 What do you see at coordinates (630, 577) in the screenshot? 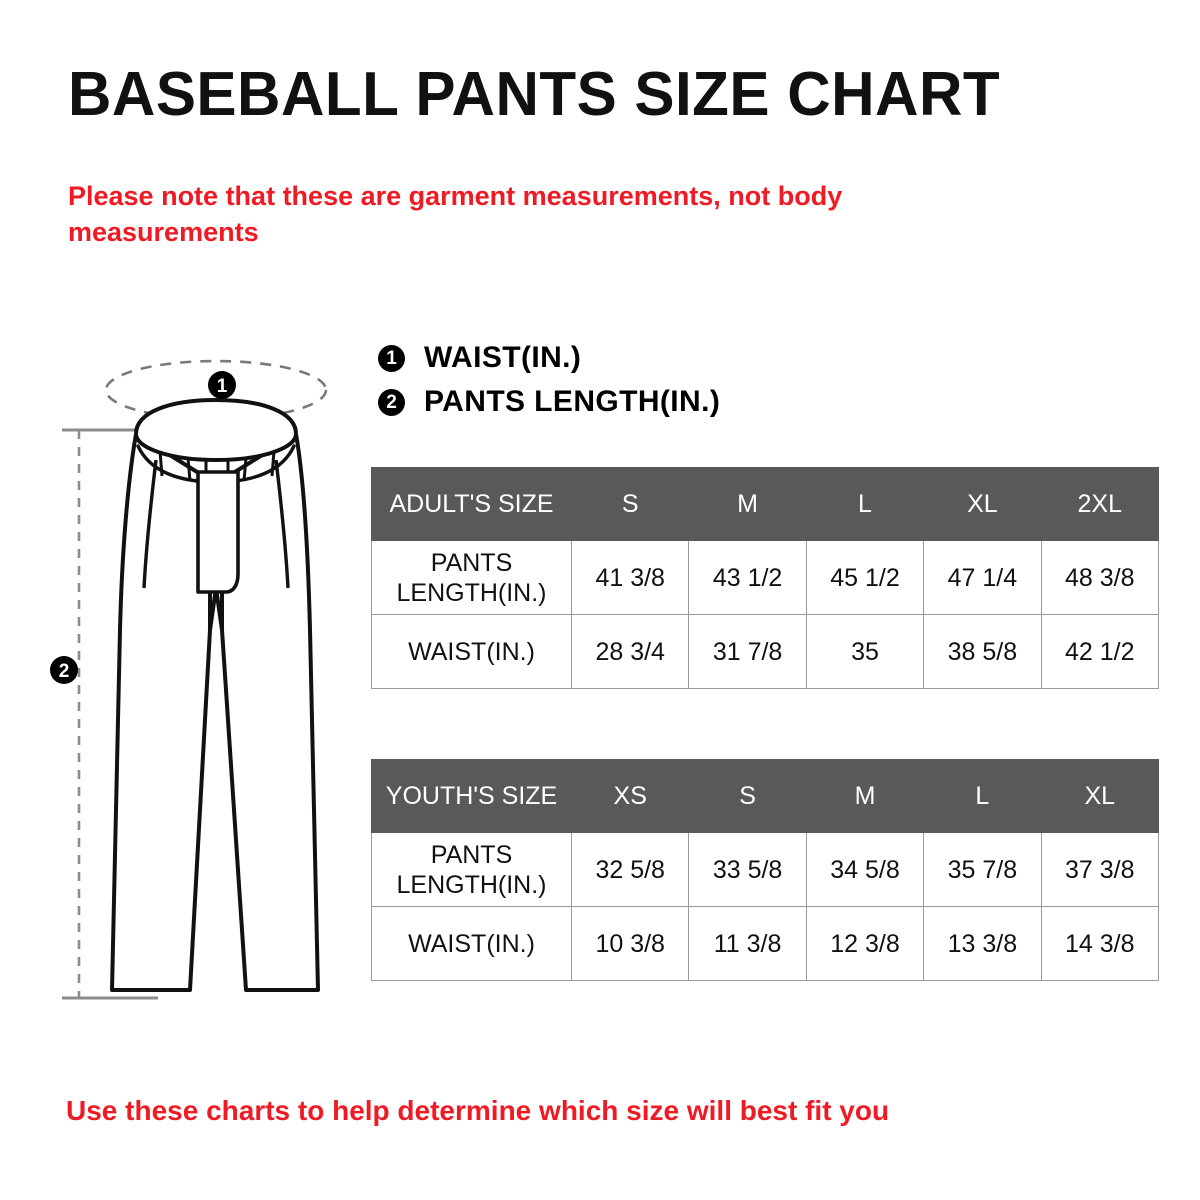
I see `adult-pants-length-s: 41 3/8` at bounding box center [630, 577].